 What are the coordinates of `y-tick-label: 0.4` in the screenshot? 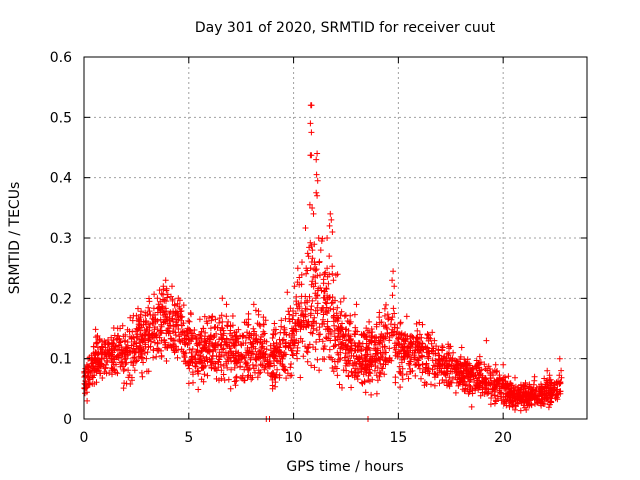 It's located at (61, 179).